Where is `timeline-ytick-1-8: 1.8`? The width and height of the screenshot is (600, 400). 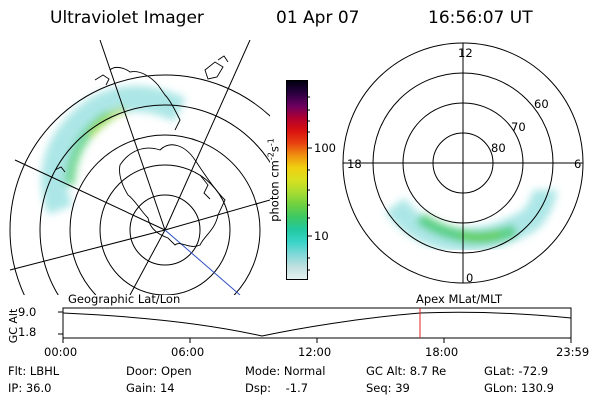
timeline-ytick-1-8: 1.8 is located at coordinates (27, 332).